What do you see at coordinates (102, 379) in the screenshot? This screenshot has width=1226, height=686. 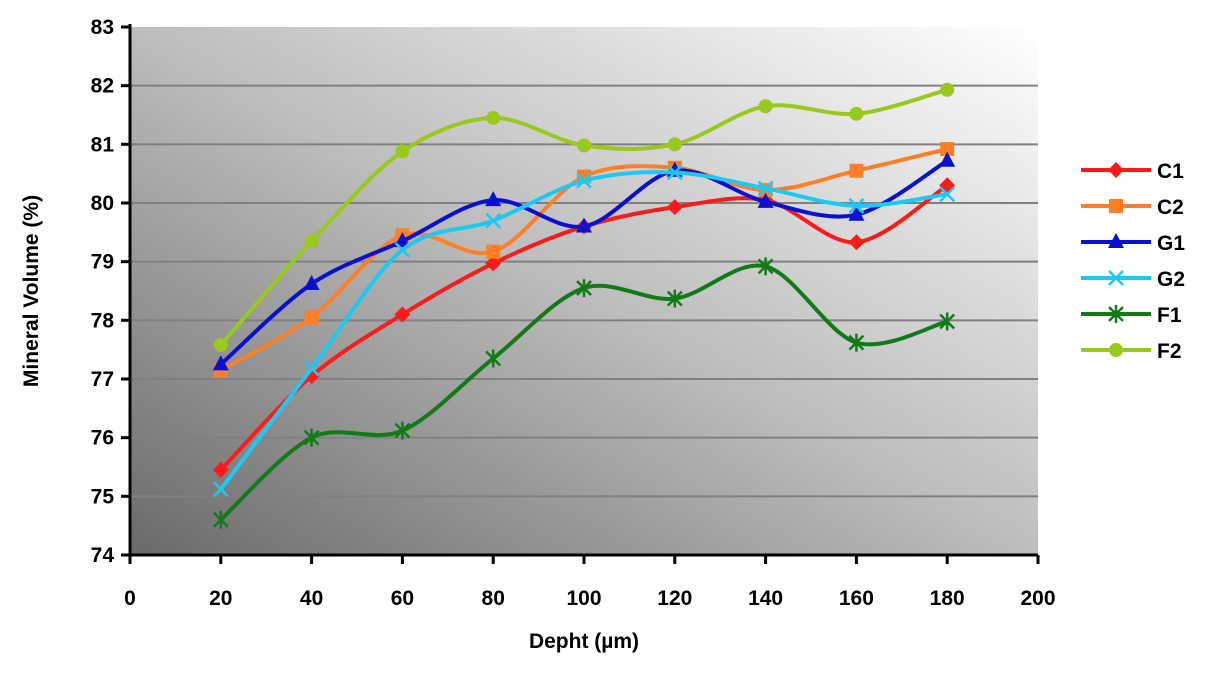 I see `y-tick-label: 77` at bounding box center [102, 379].